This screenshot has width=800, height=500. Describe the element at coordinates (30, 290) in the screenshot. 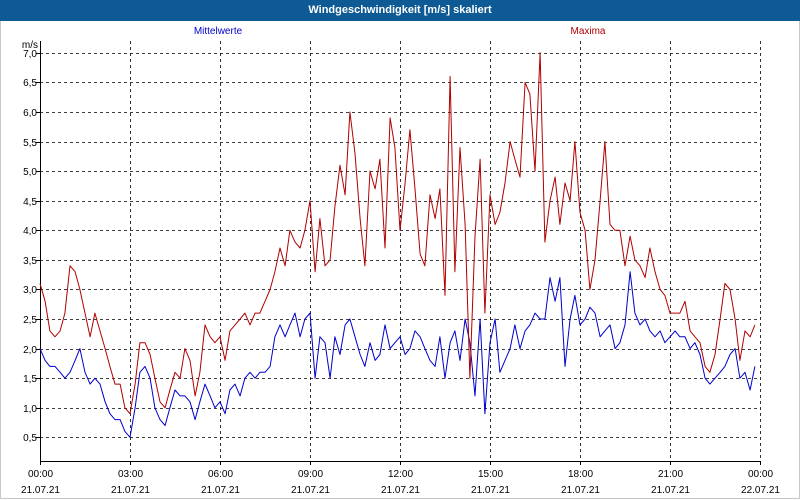

I see `y-tick-label: 3,0` at that location.